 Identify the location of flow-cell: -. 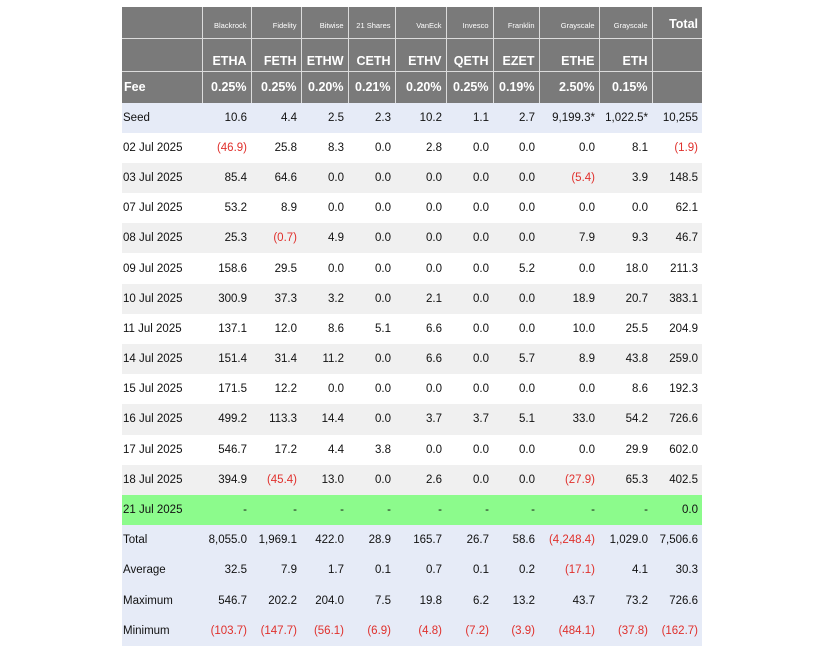
(324, 510).